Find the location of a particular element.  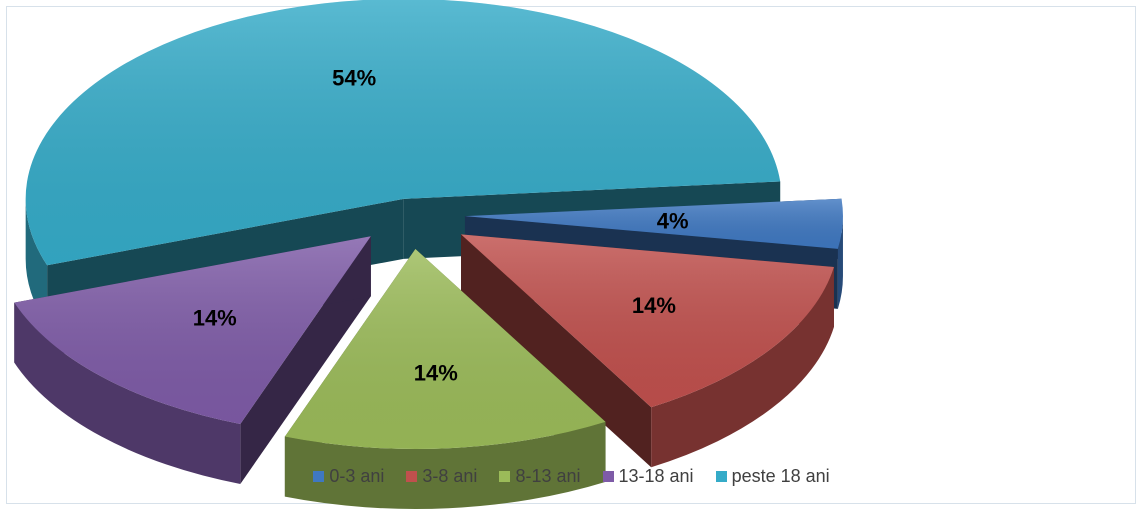

legend-item: 8-13 ani is located at coordinates (540, 476).